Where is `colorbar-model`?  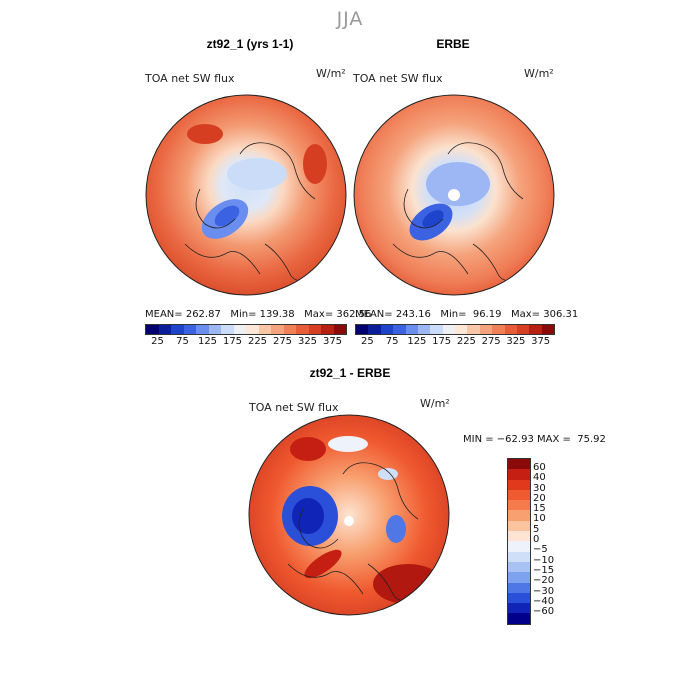 colorbar-model is located at coordinates (246, 329).